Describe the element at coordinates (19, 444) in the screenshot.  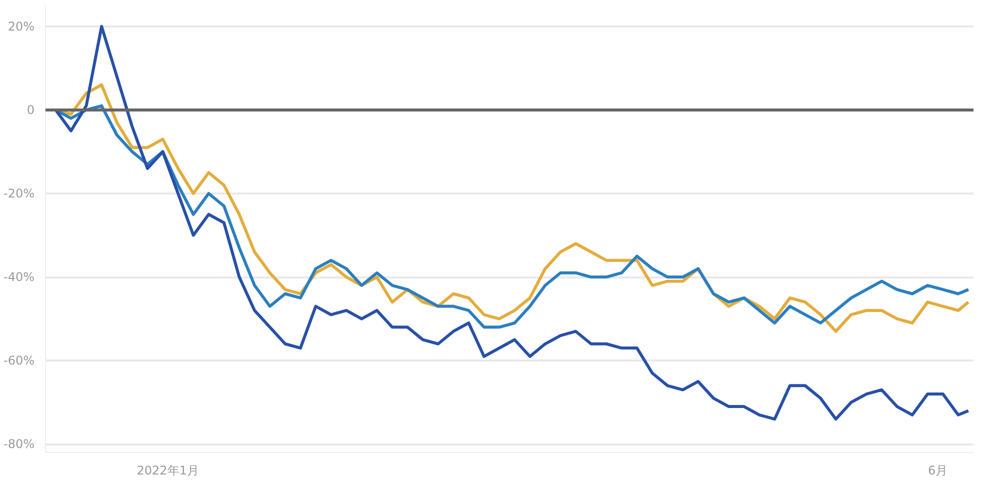
I see `y-tick-label: -80%` at that location.